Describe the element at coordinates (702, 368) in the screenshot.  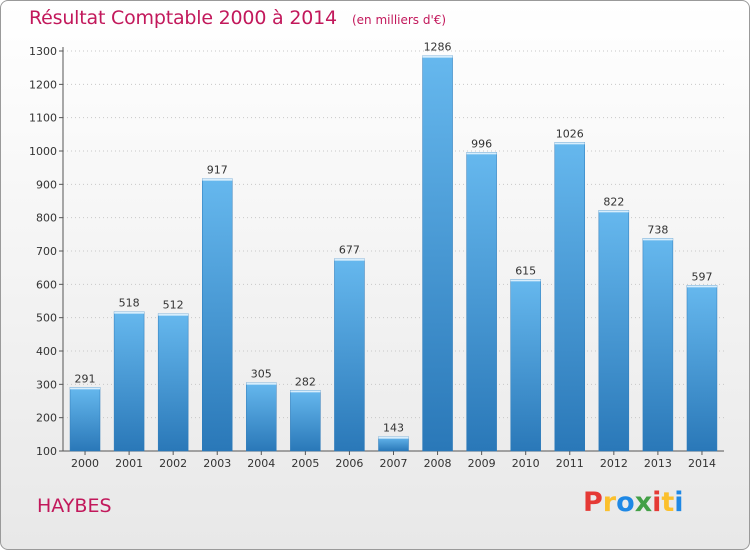
I see `bar-2014` at that location.